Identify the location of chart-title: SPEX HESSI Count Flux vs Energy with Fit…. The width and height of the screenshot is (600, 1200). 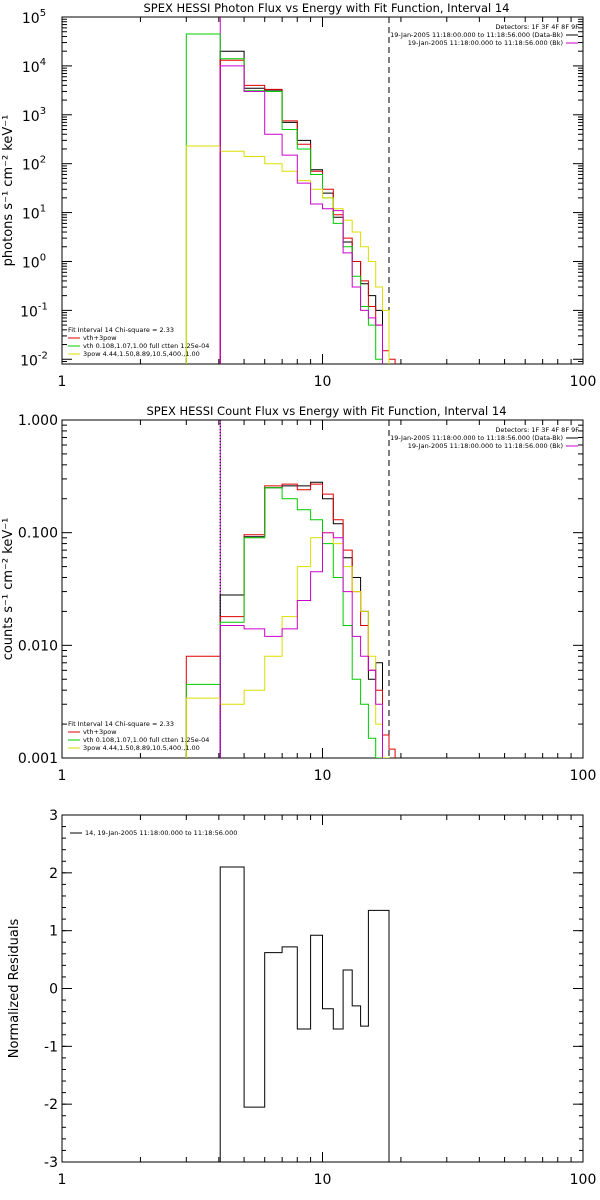
(326, 411).